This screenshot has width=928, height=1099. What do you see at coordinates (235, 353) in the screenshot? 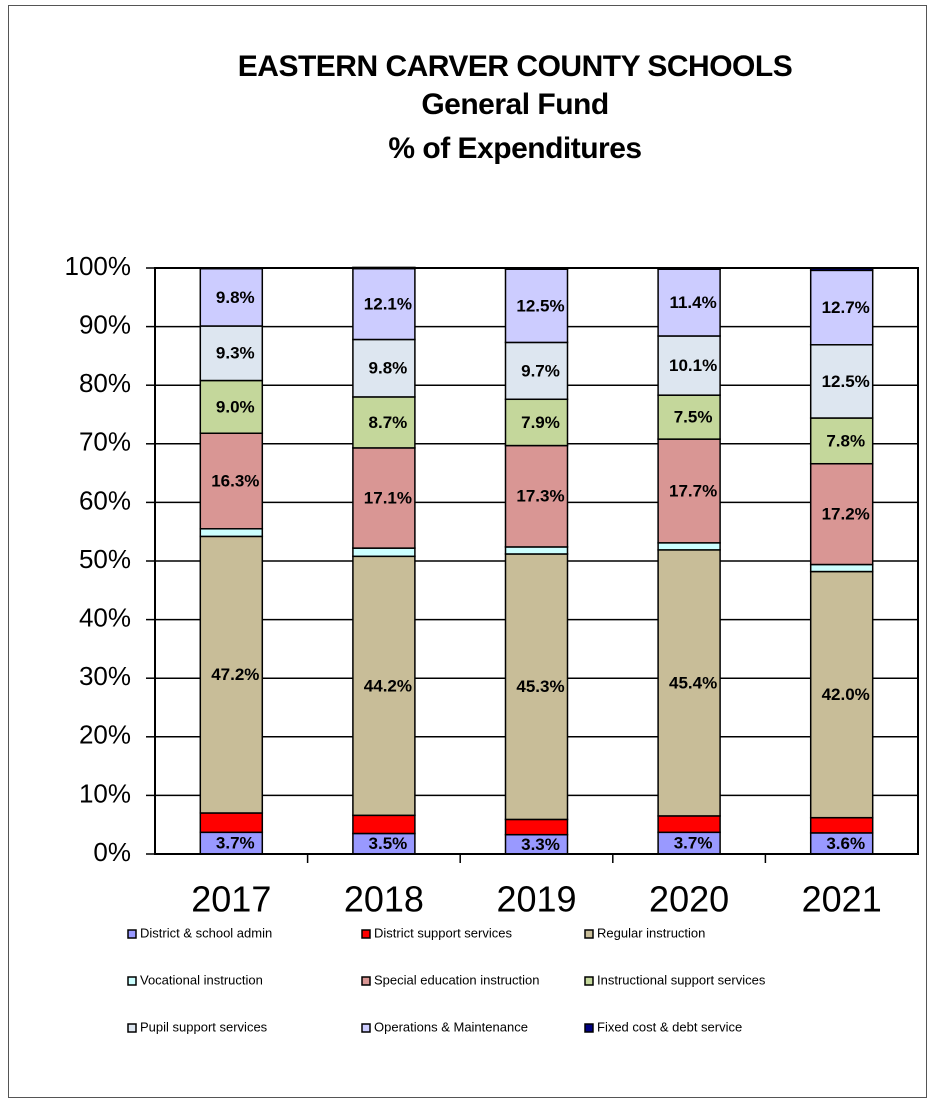
I see `data-label: 9.3%` at bounding box center [235, 353].